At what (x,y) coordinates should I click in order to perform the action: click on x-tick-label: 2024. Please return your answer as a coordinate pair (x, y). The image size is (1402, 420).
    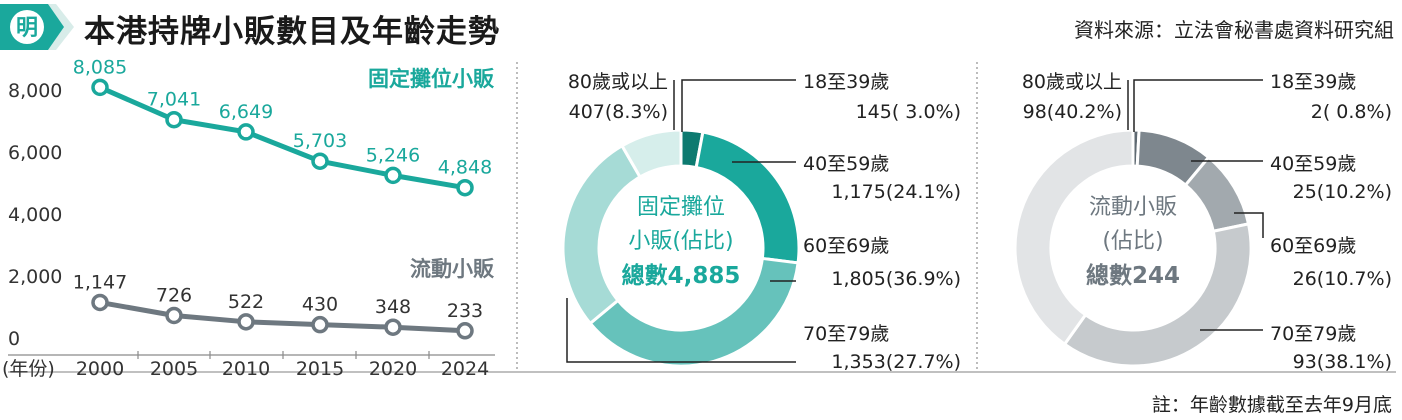
    Looking at the image, I should click on (465, 369).